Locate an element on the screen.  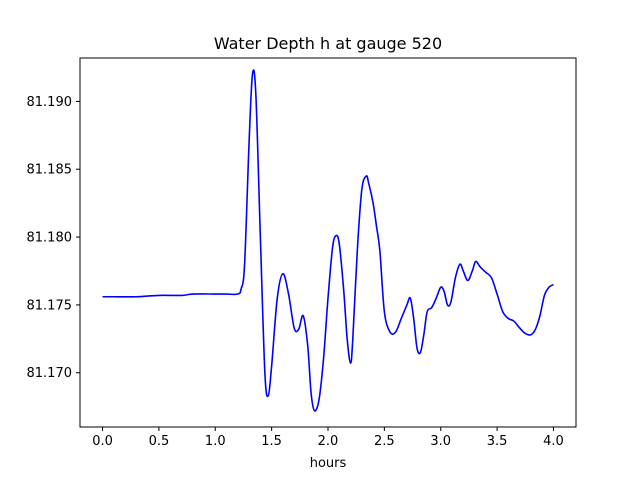
x-tick-label: 2.5 is located at coordinates (384, 441).